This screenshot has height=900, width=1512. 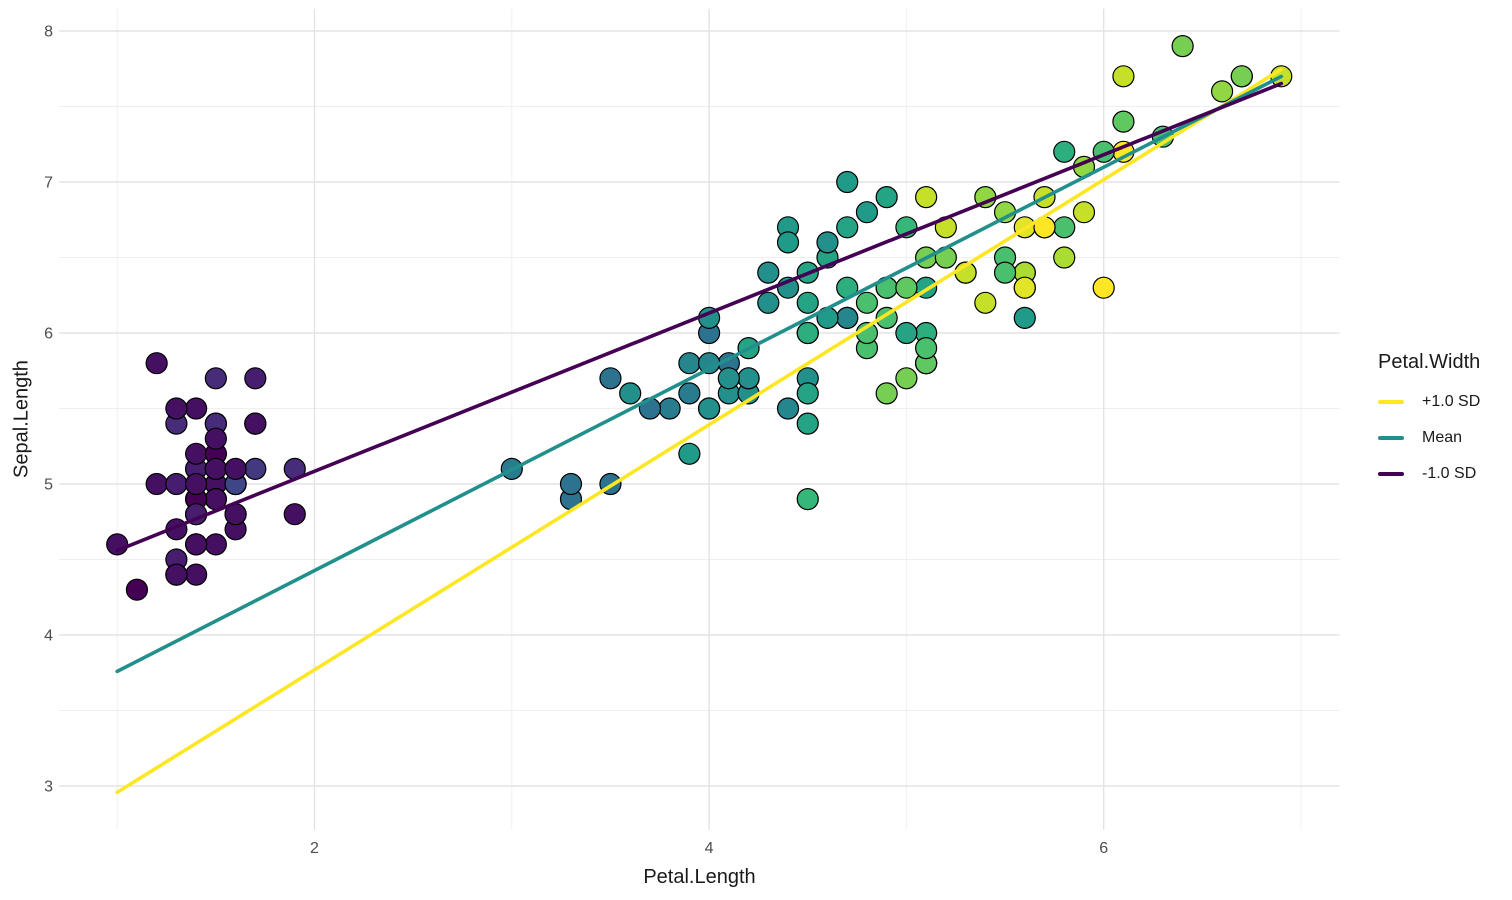 I want to click on legend-items: +1.0 SD Mean -1.0 SD, so click(x=1429, y=438).